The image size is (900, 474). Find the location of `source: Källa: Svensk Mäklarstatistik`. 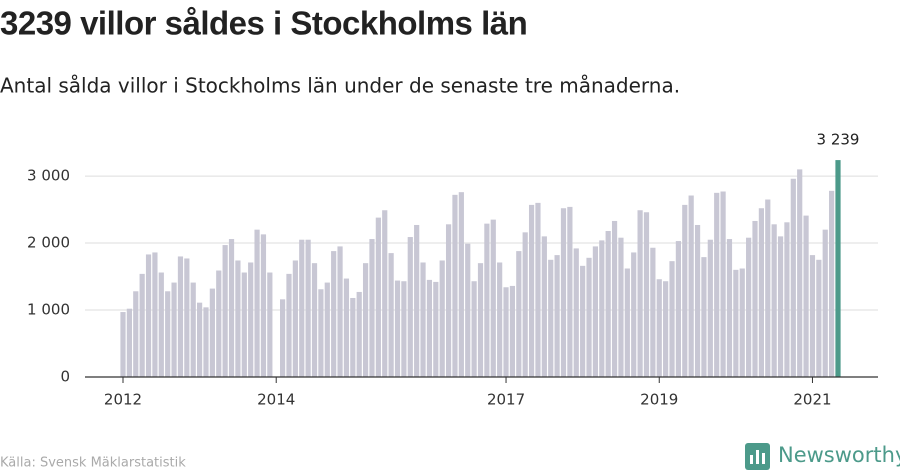

source: Källa: Svensk Mäklarstatistik is located at coordinates (93, 463).